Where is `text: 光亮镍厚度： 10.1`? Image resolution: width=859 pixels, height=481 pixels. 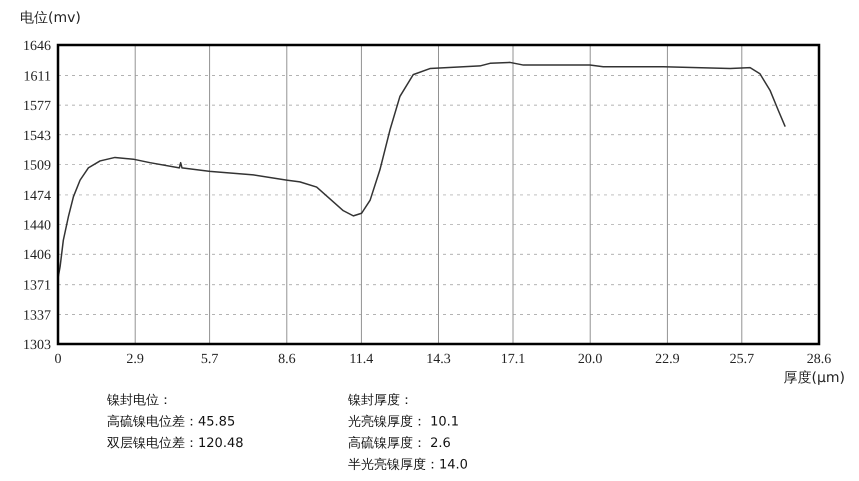
text: 光亮镍厚度： 10.1 is located at coordinates (404, 422).